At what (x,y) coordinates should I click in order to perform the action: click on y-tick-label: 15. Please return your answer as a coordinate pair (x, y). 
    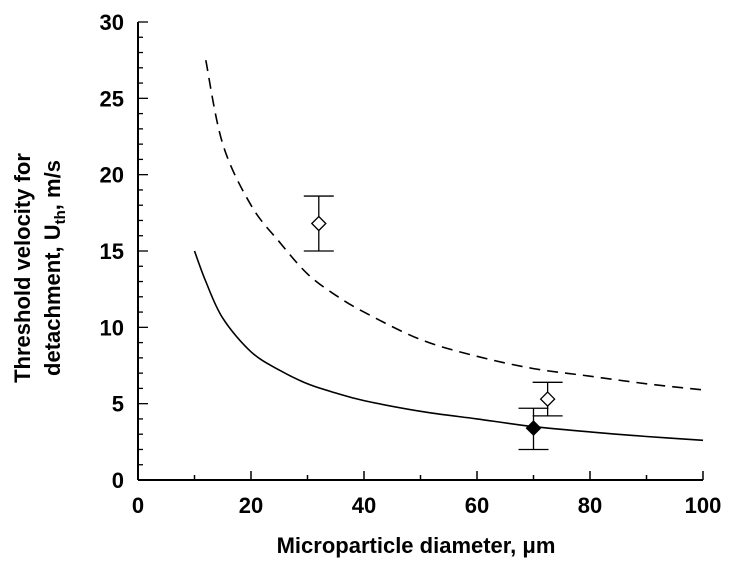
    Looking at the image, I should click on (112, 251).